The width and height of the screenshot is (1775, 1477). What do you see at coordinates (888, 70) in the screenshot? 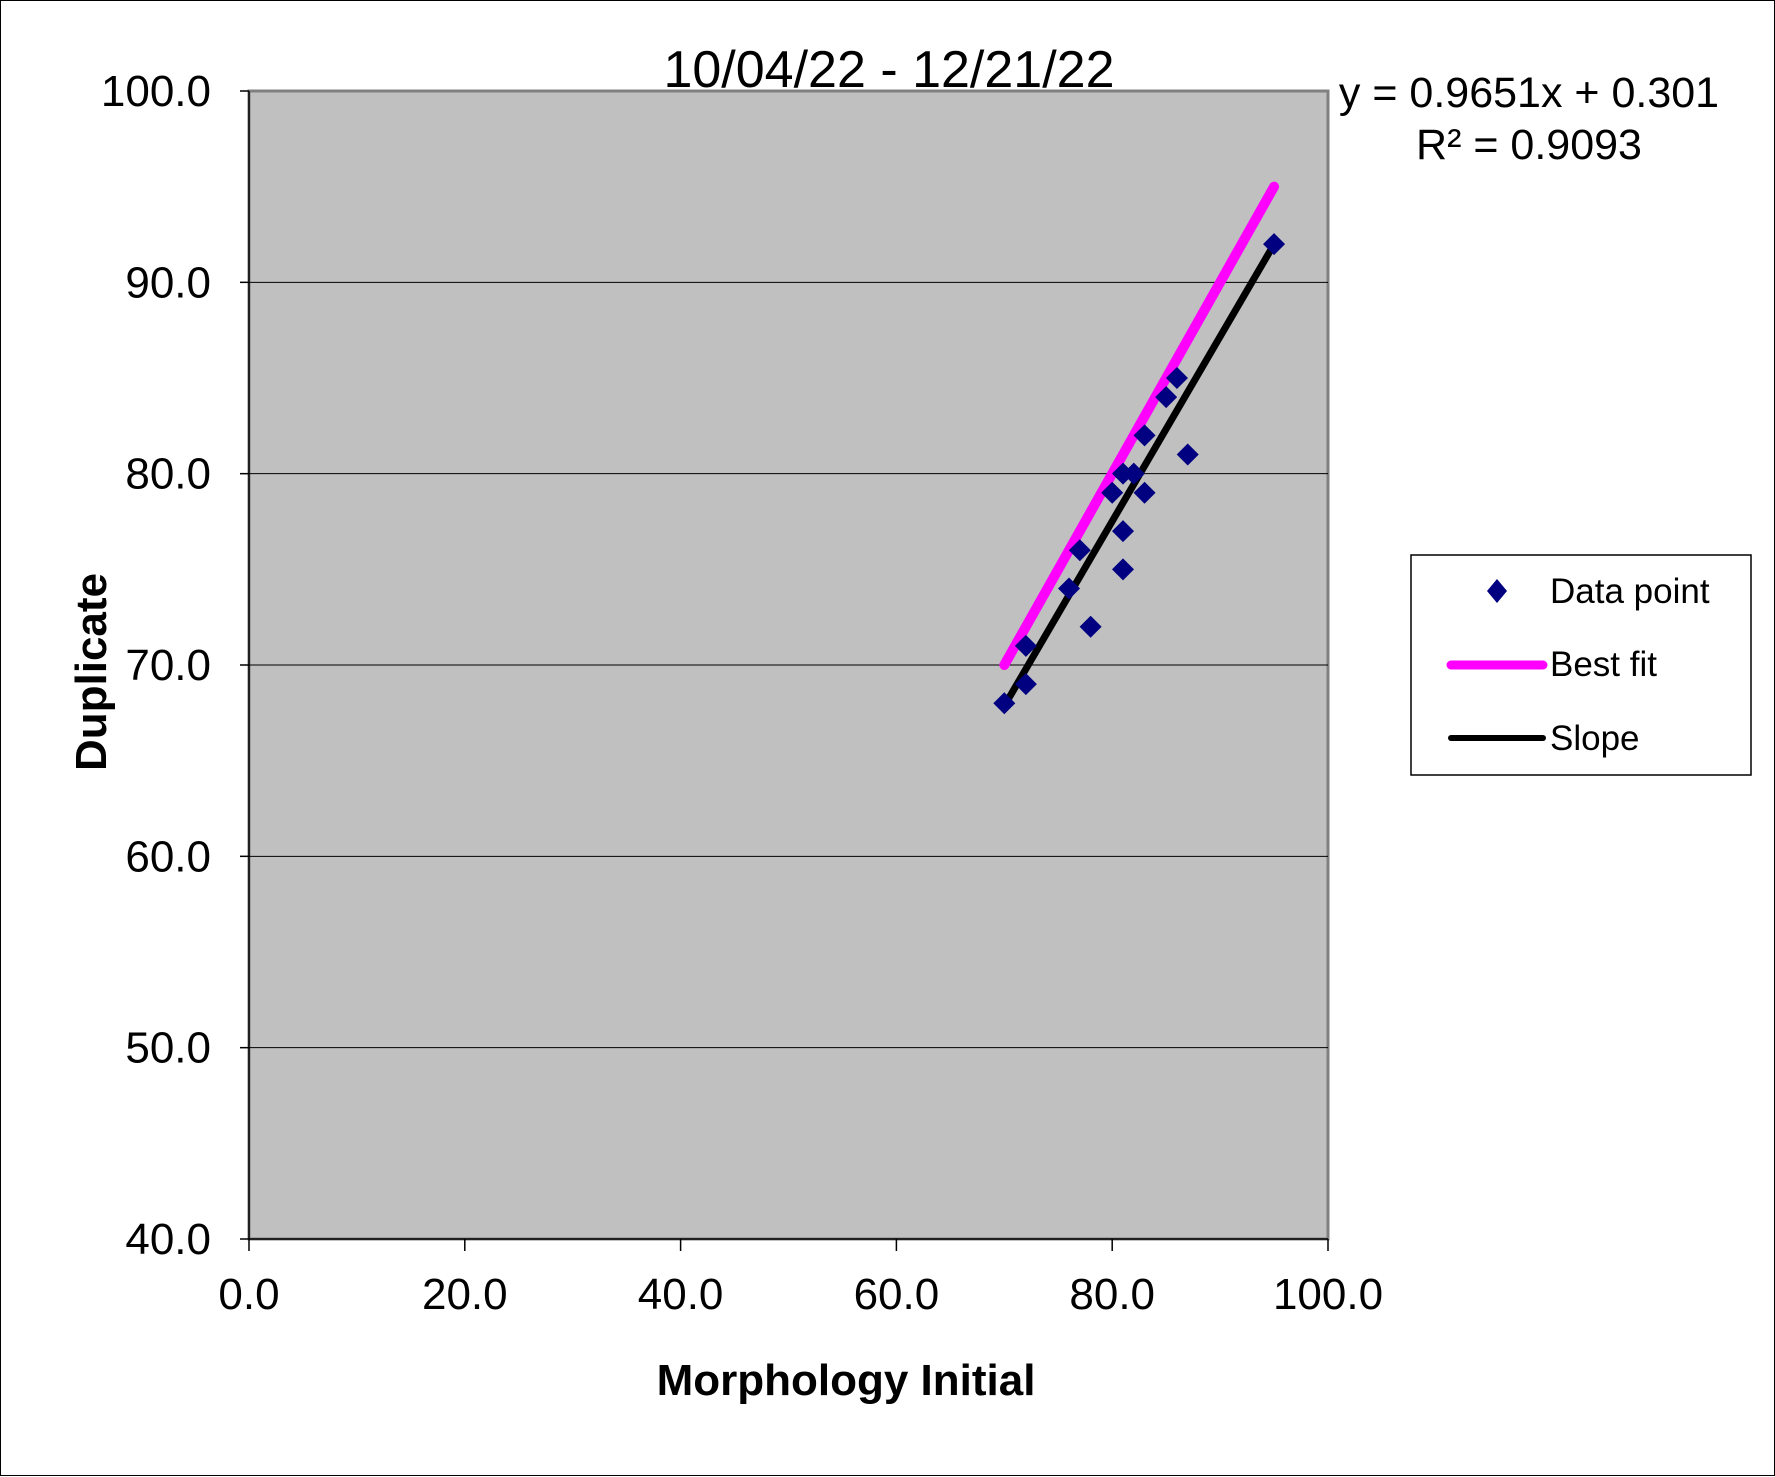
I see `chart-title: 10/04/22 - 12/21/22` at bounding box center [888, 70].